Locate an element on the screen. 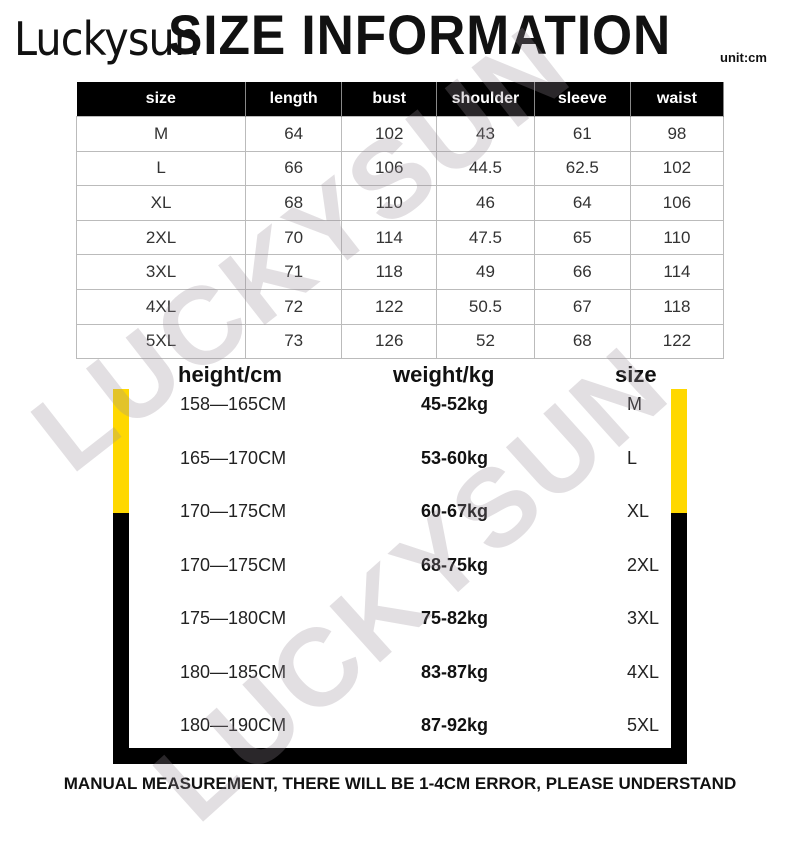 This screenshot has width=800, height=846. weight-range: 87-92kg is located at coordinates (455, 725).